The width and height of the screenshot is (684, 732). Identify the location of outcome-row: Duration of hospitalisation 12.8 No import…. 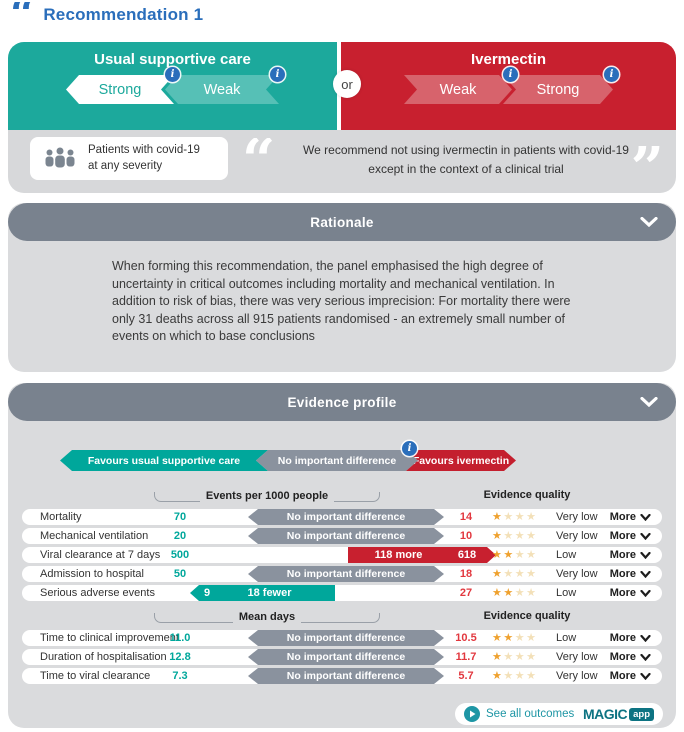
(342, 657).